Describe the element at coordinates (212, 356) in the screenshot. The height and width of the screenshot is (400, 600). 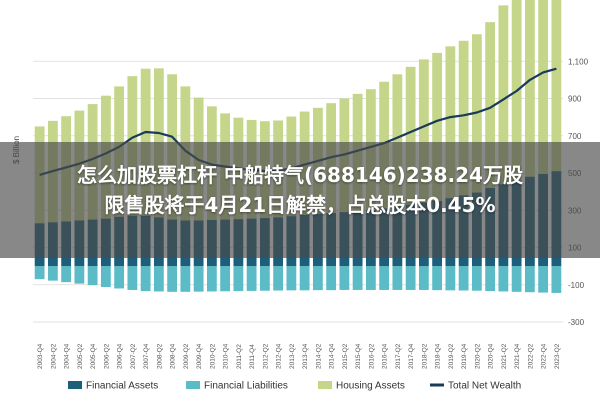
I see `x-tick-label: 2010-Q2` at that location.